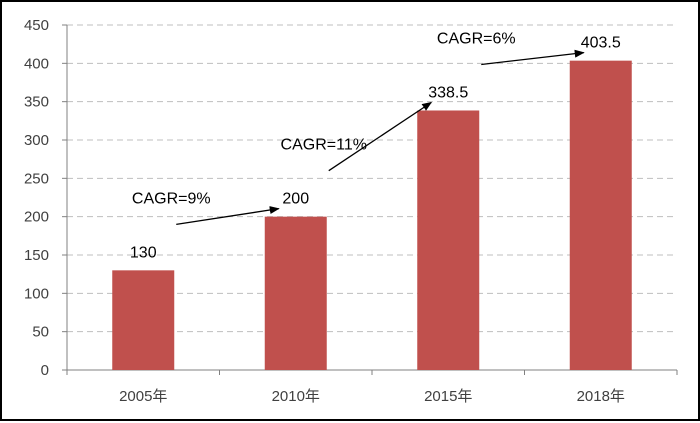 The height and width of the screenshot is (423, 700). Describe the element at coordinates (448, 396) in the screenshot. I see `x-tick-label: 2015年` at that location.